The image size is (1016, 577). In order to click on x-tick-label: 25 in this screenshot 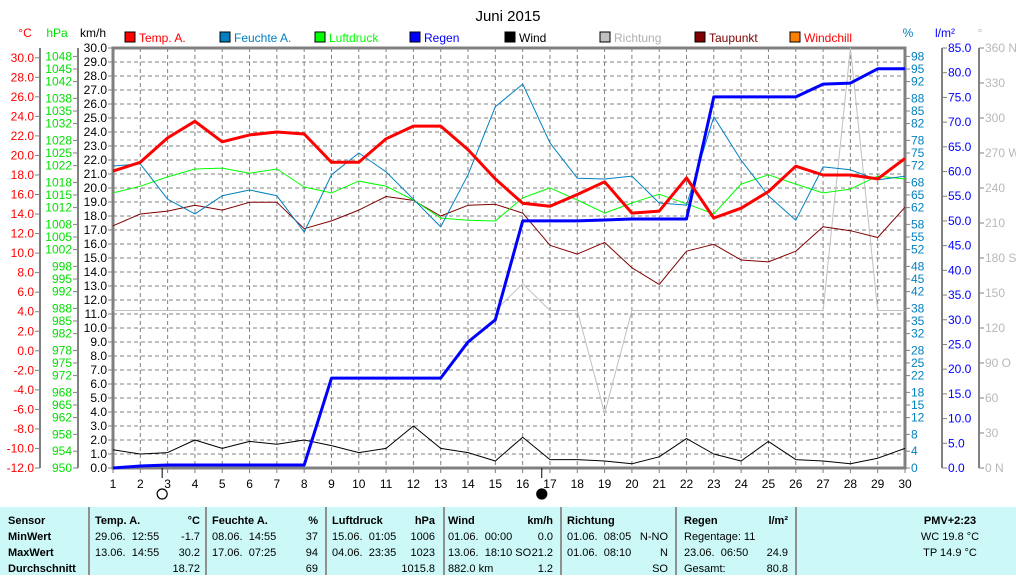, I will do `click(769, 484)`.